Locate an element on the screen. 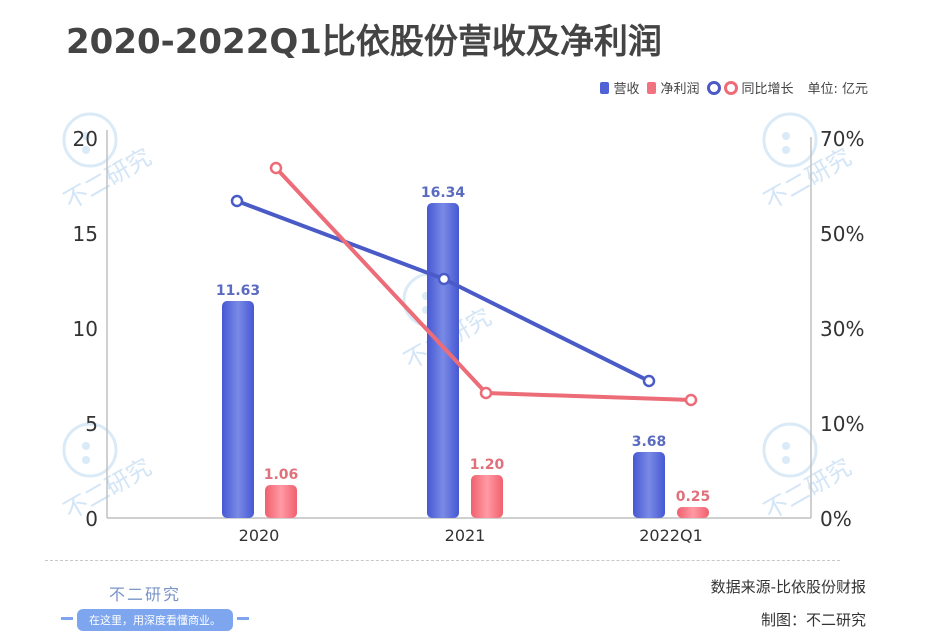 The image size is (940, 644). right-tick: 50% is located at coordinates (842, 234).